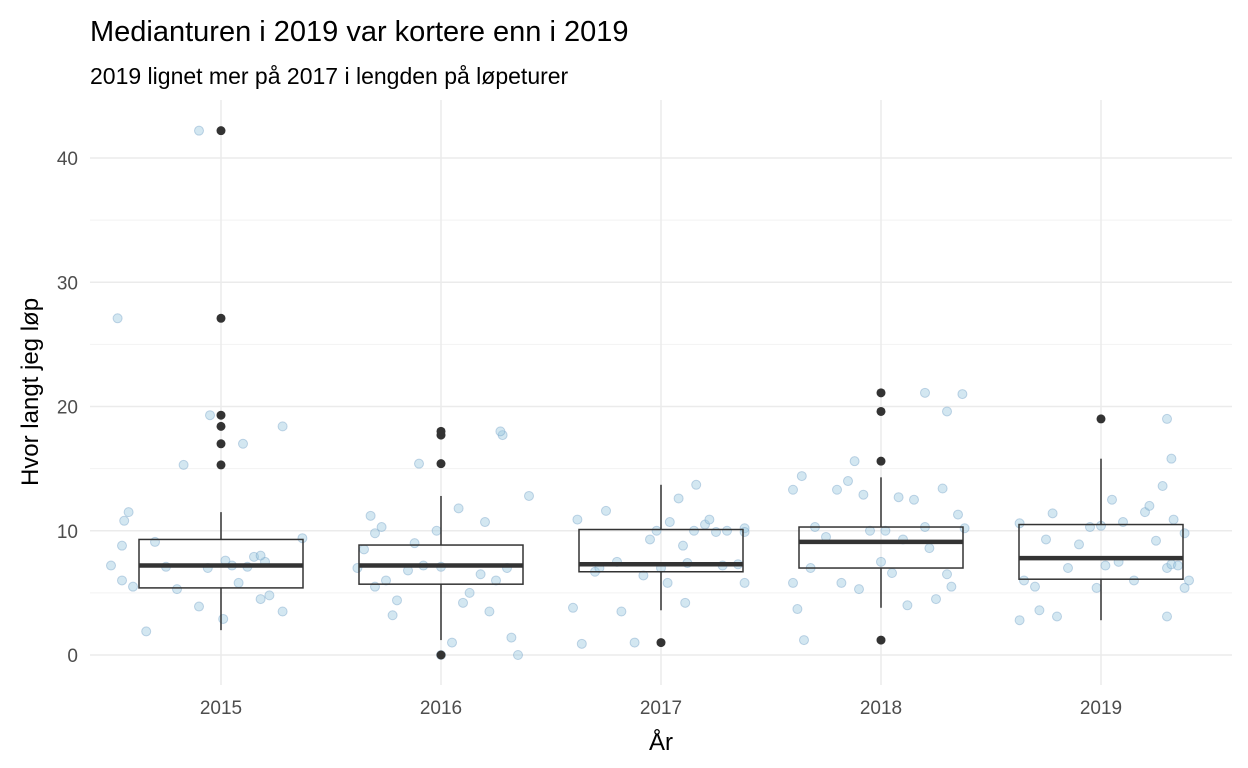  Describe the element at coordinates (67, 532) in the screenshot. I see `y-tick-label: 10` at that location.